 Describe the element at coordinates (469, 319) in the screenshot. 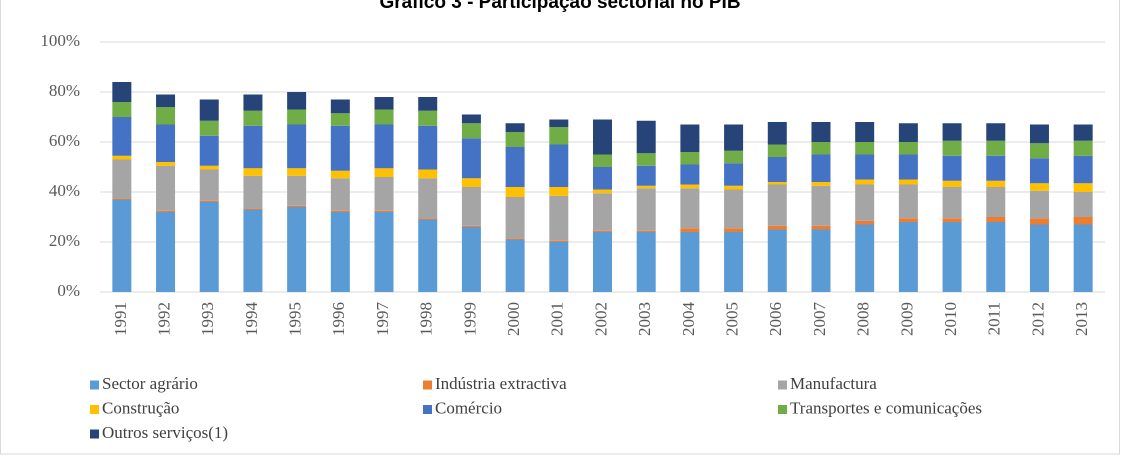

I see `x-tick-label: 1999` at that location.